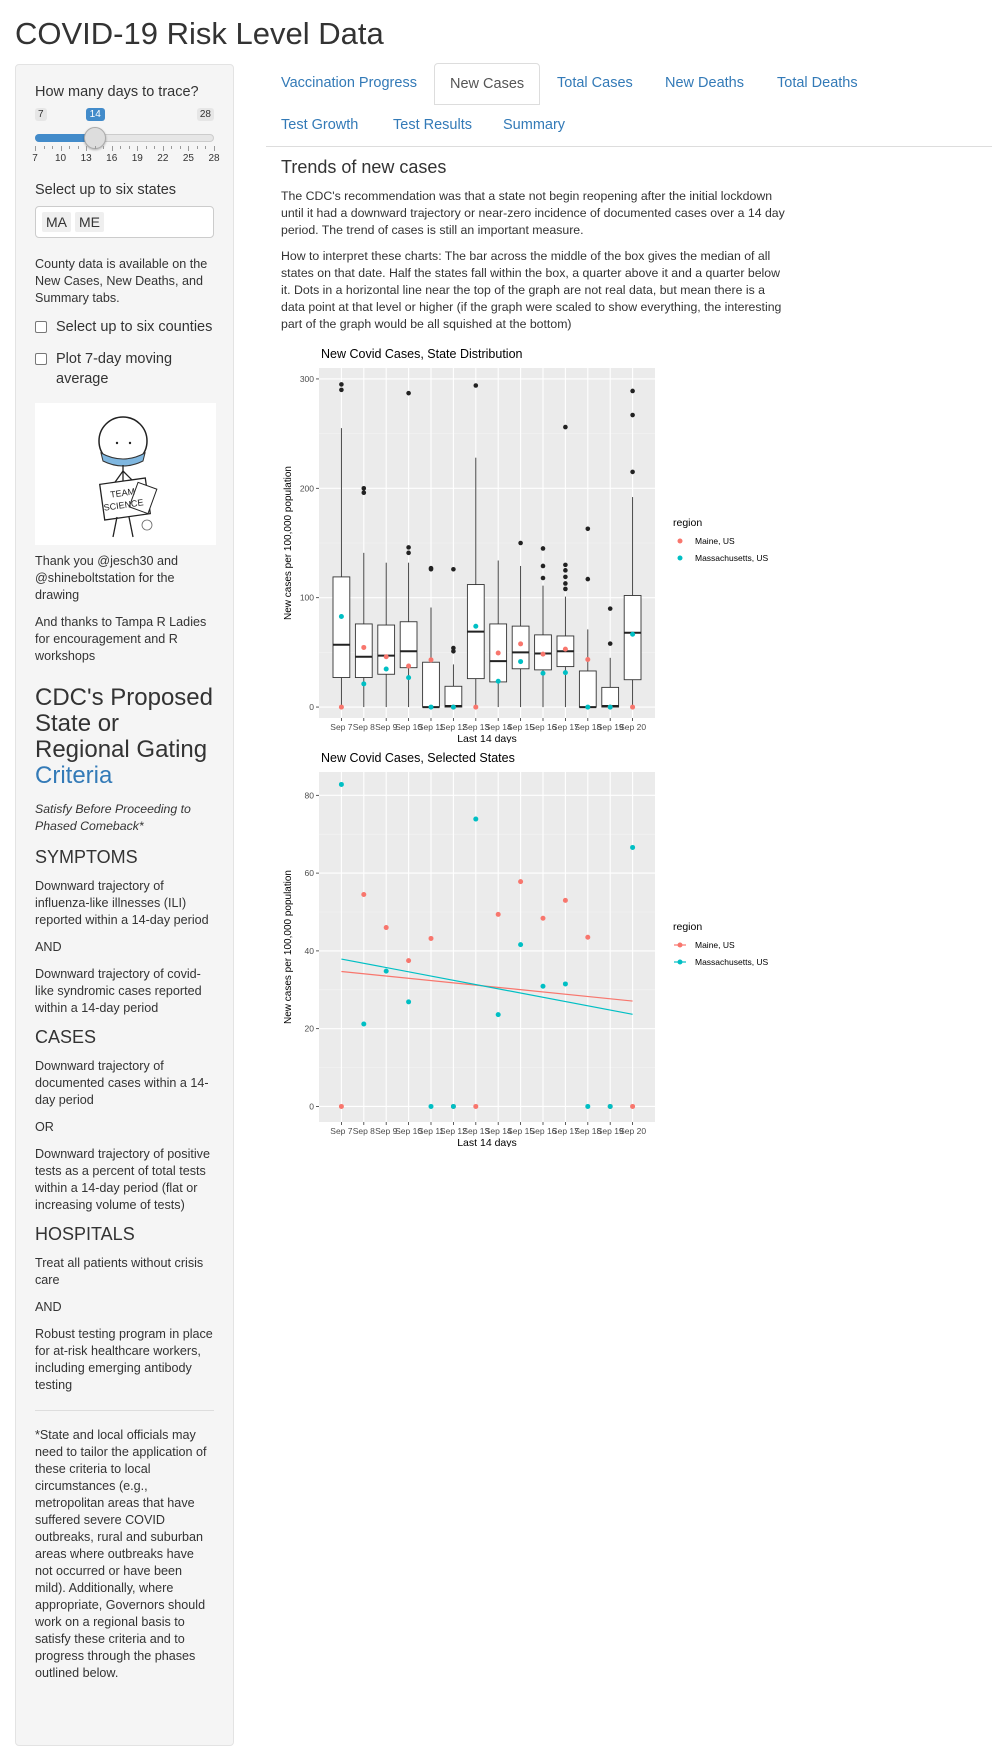  I want to click on slider-ticks, so click(125, 149).